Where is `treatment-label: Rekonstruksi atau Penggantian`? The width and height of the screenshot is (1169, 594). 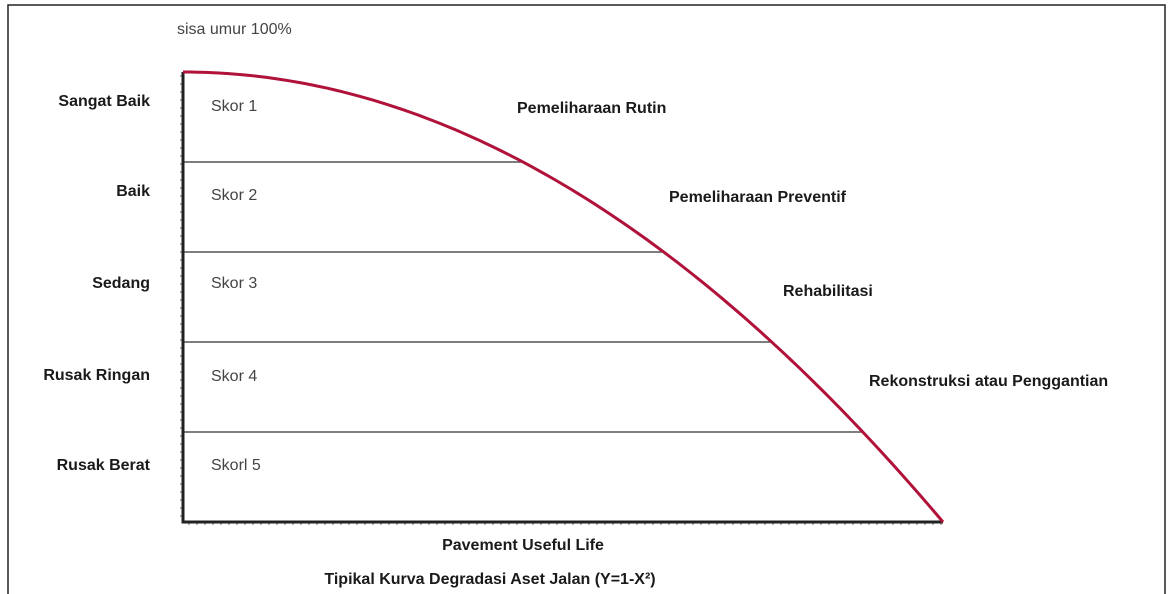 treatment-label: Rekonstruksi atau Penggantian is located at coordinates (988, 381).